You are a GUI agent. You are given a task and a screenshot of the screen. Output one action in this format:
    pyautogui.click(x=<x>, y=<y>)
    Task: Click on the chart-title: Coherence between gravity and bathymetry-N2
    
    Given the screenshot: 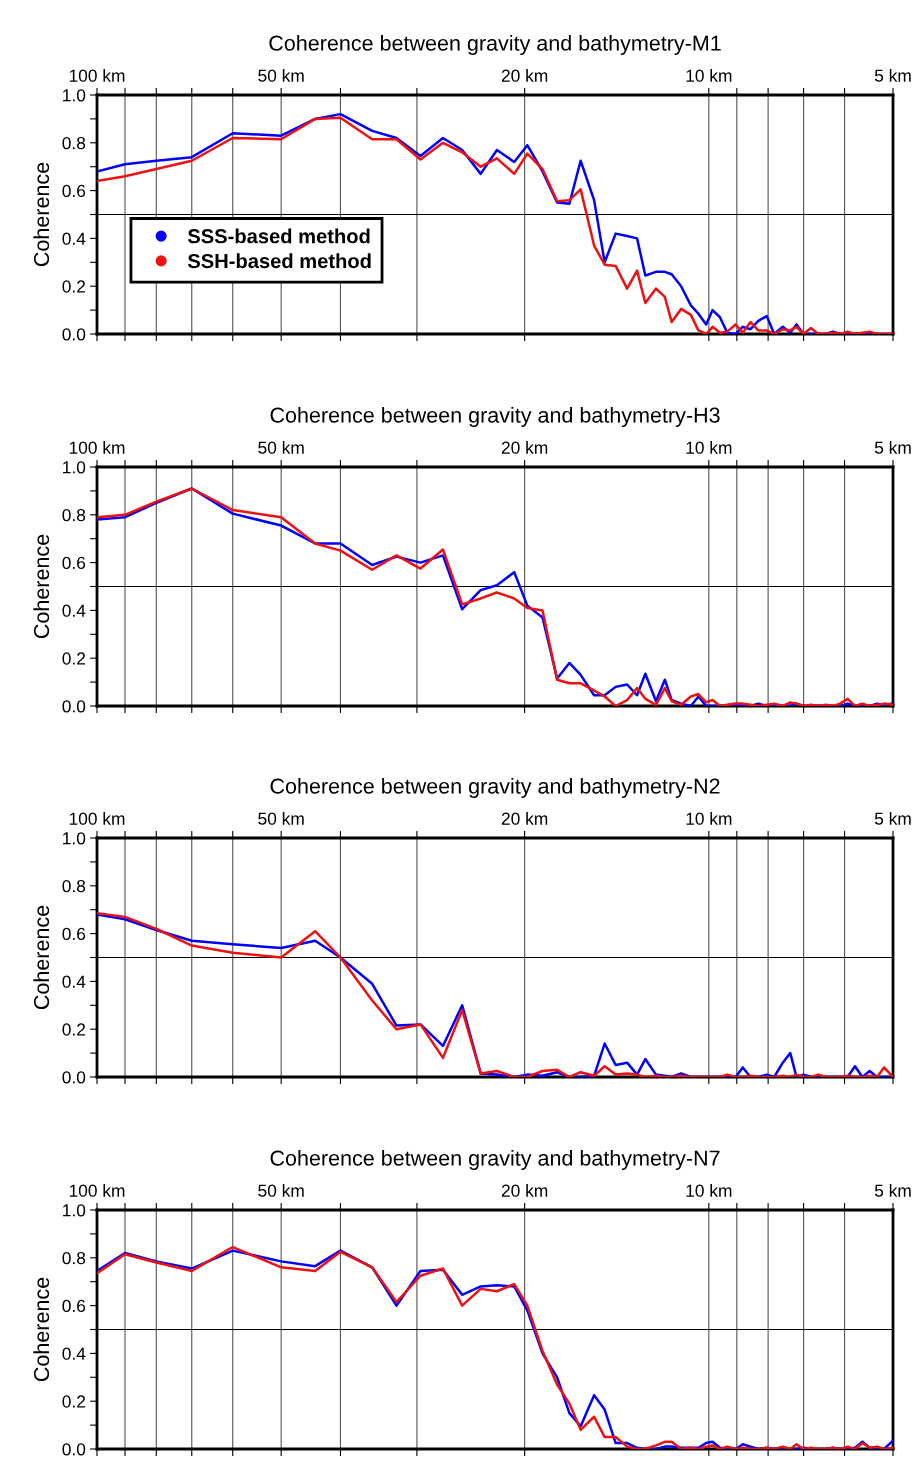 What is the action you would take?
    pyautogui.click(x=495, y=788)
    